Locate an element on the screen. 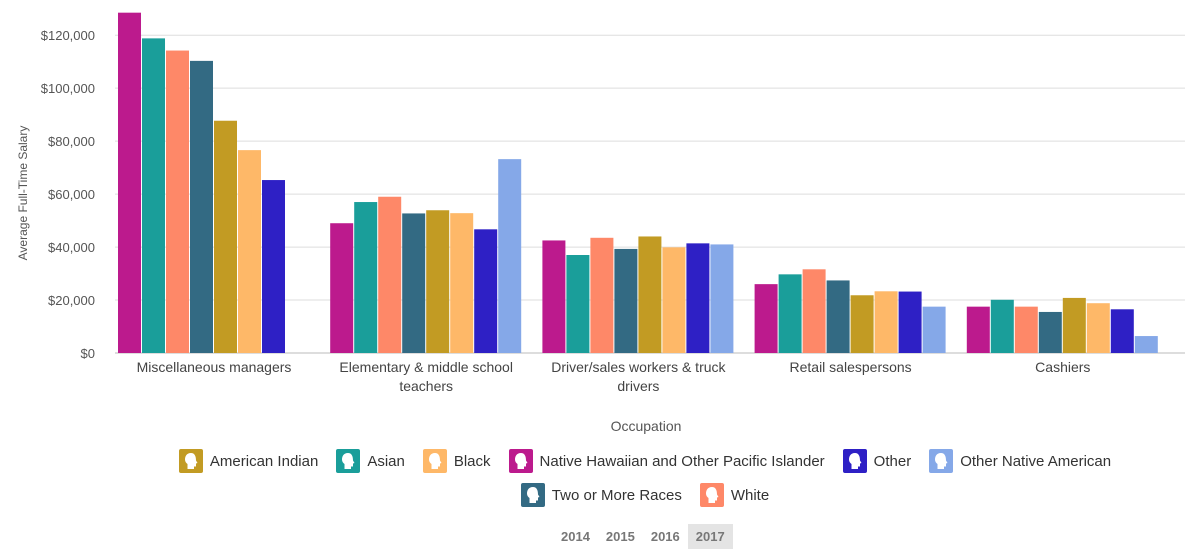 The height and width of the screenshot is (560, 1192). legend-item: American Indian is located at coordinates (248, 461).